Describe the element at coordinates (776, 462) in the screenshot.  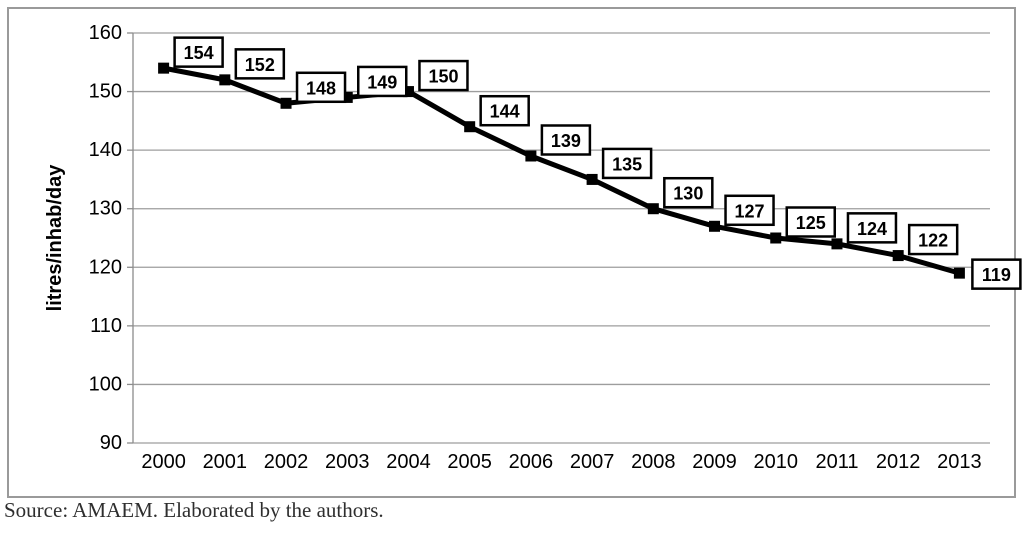
I see `x-tick-label-2010: 2010` at that location.